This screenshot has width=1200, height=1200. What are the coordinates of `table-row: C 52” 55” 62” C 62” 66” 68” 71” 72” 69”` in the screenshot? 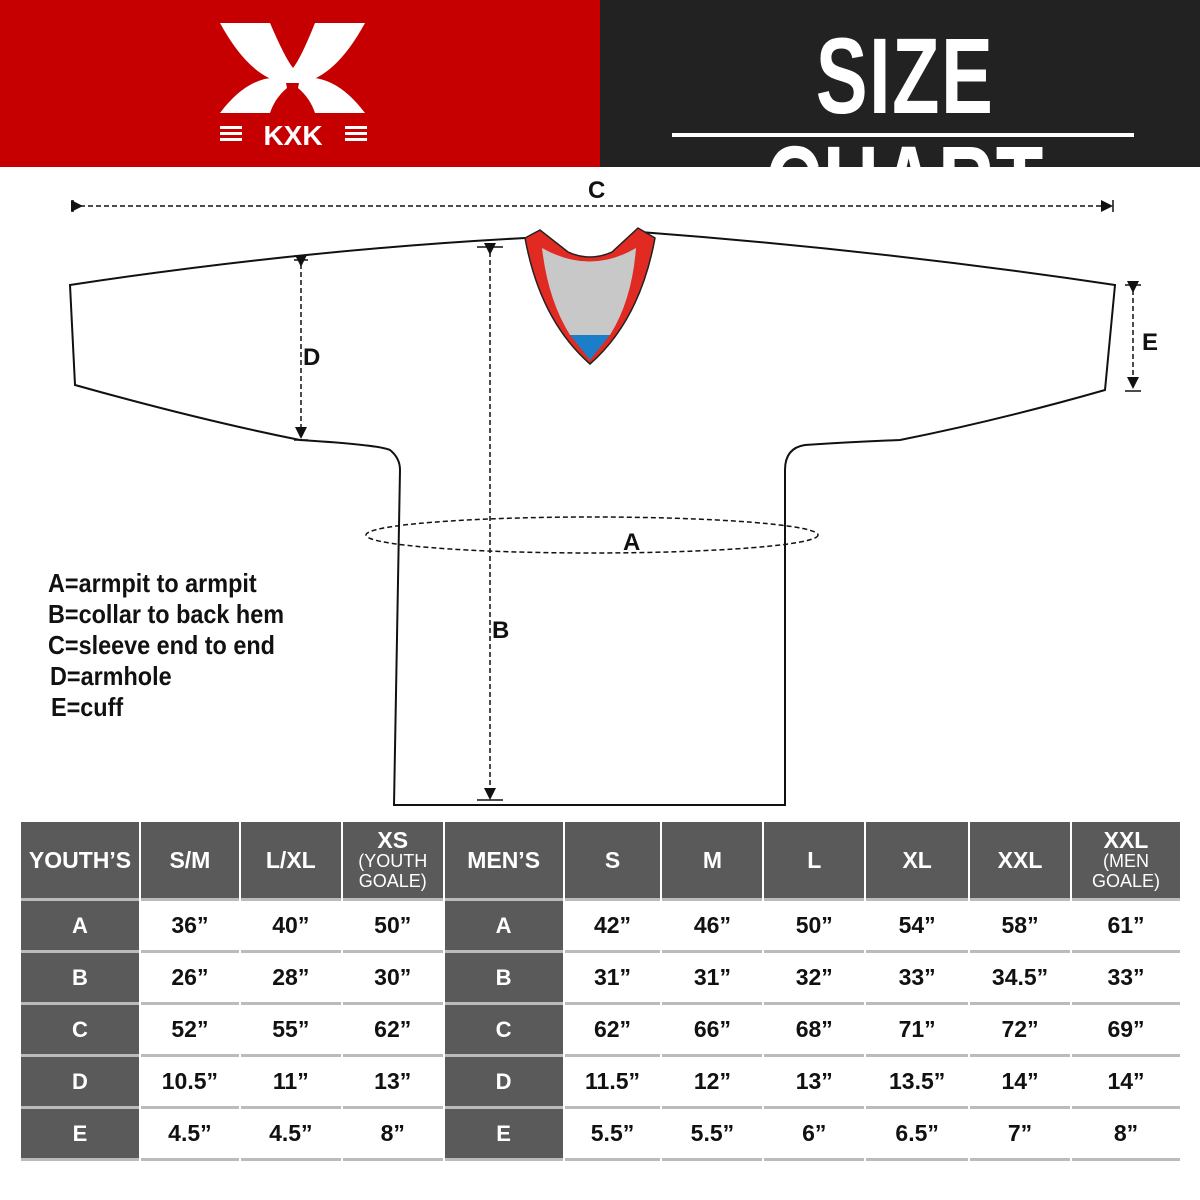 It's located at (600, 1031).